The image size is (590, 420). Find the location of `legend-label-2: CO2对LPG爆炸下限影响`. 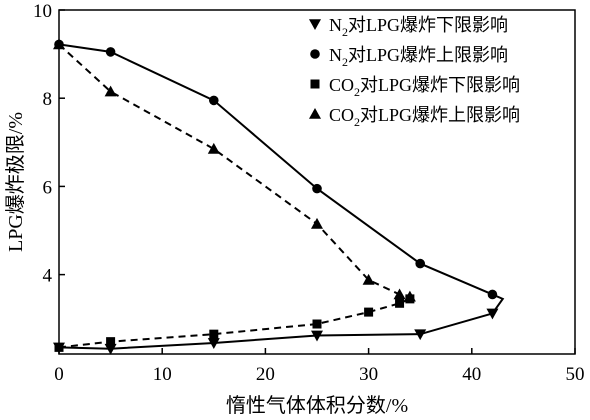

legend-label-2: CO2对LPG爆炸下限影响 is located at coordinates (424, 87).